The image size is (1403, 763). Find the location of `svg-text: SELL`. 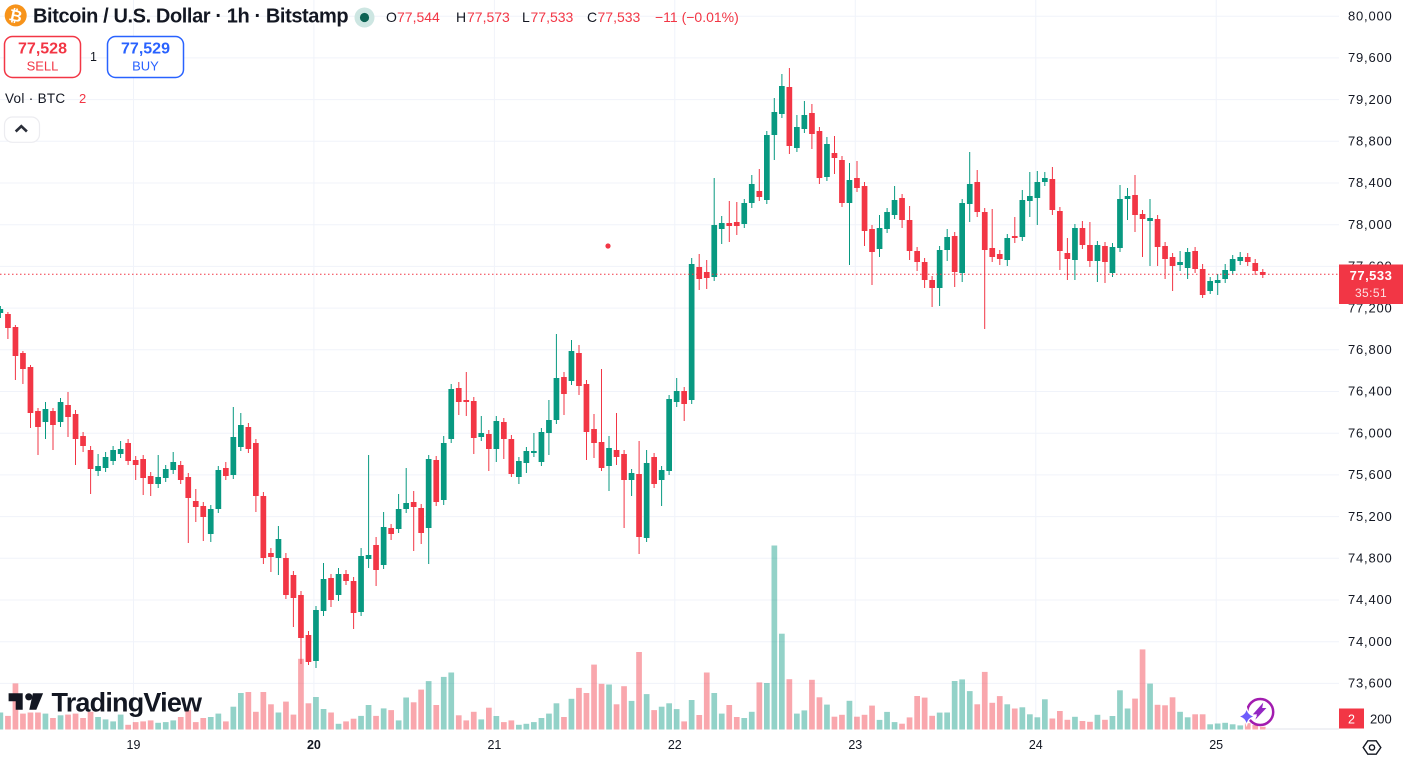

svg-text: SELL is located at coordinates (43, 66).